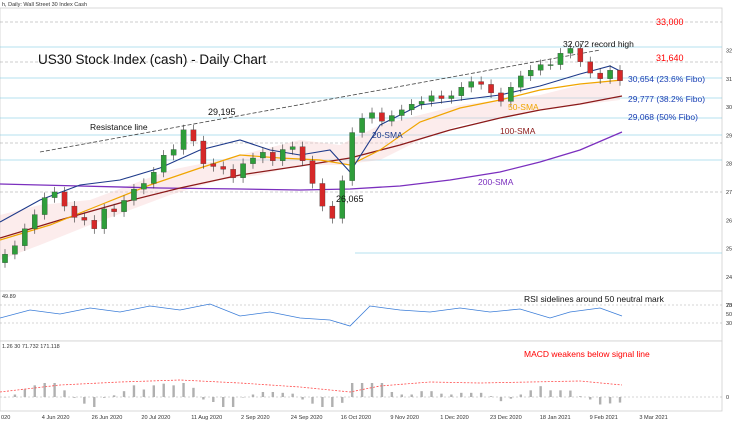 The image size is (750, 421). What do you see at coordinates (729, 51) in the screenshot?
I see `y-tick-label: 32` at bounding box center [729, 51].